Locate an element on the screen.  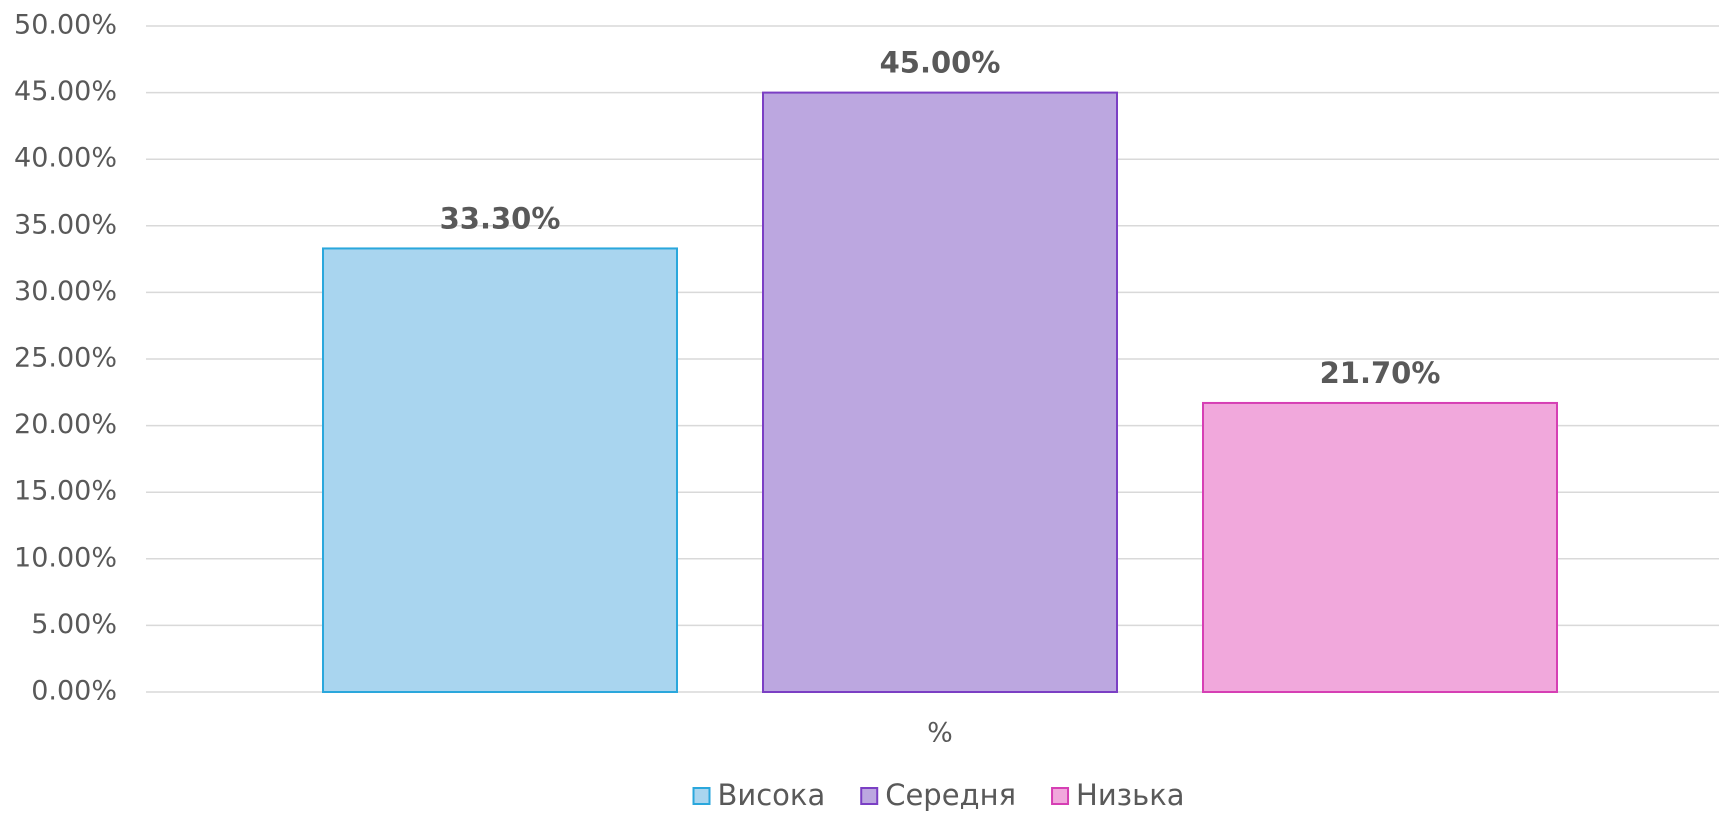
legend-label: Низька is located at coordinates (1130, 795).